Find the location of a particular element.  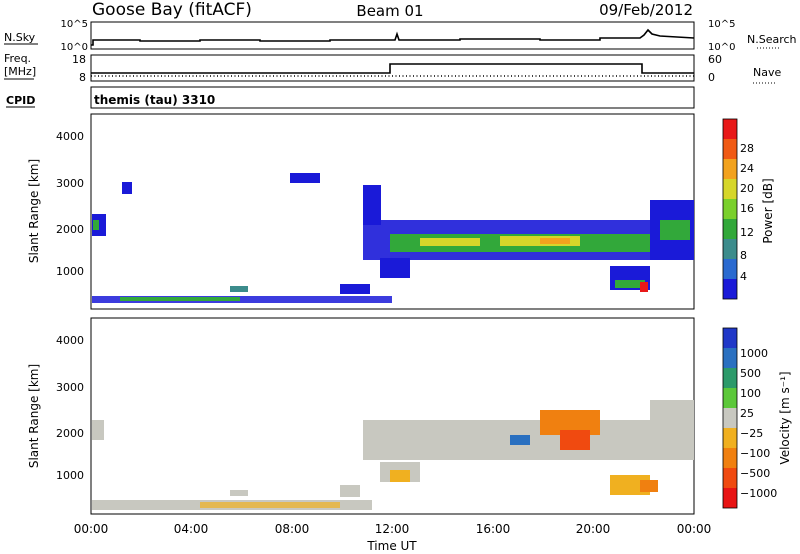

date-title: 09/Feb/2012 is located at coordinates (646, 10).